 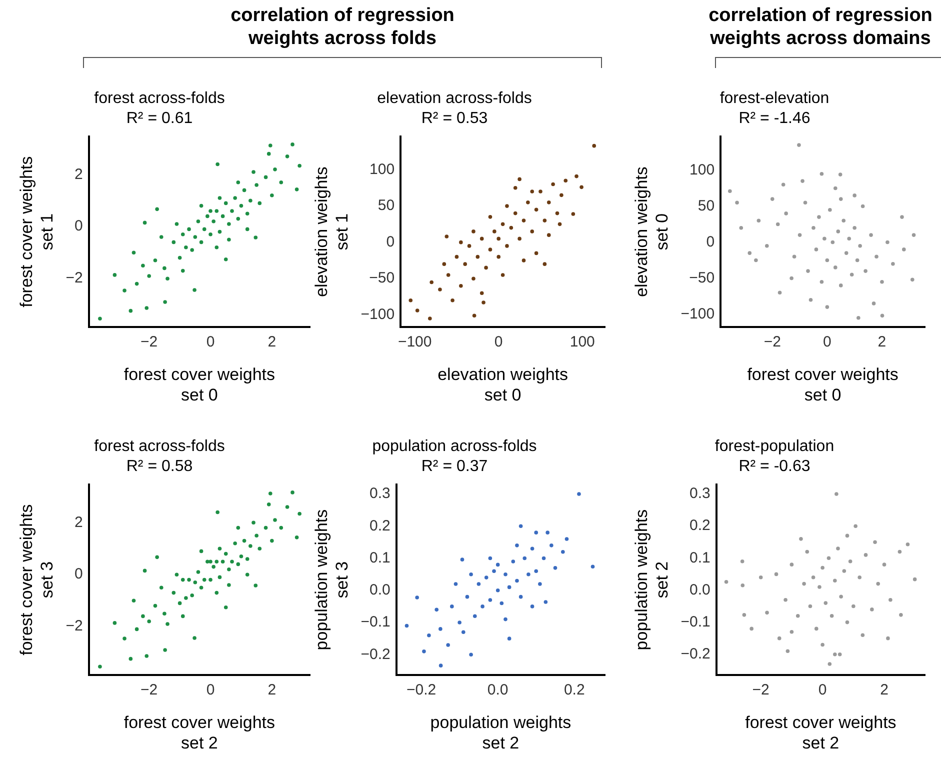 I want to click on y-tick-label: 0.0, so click(x=700, y=589).